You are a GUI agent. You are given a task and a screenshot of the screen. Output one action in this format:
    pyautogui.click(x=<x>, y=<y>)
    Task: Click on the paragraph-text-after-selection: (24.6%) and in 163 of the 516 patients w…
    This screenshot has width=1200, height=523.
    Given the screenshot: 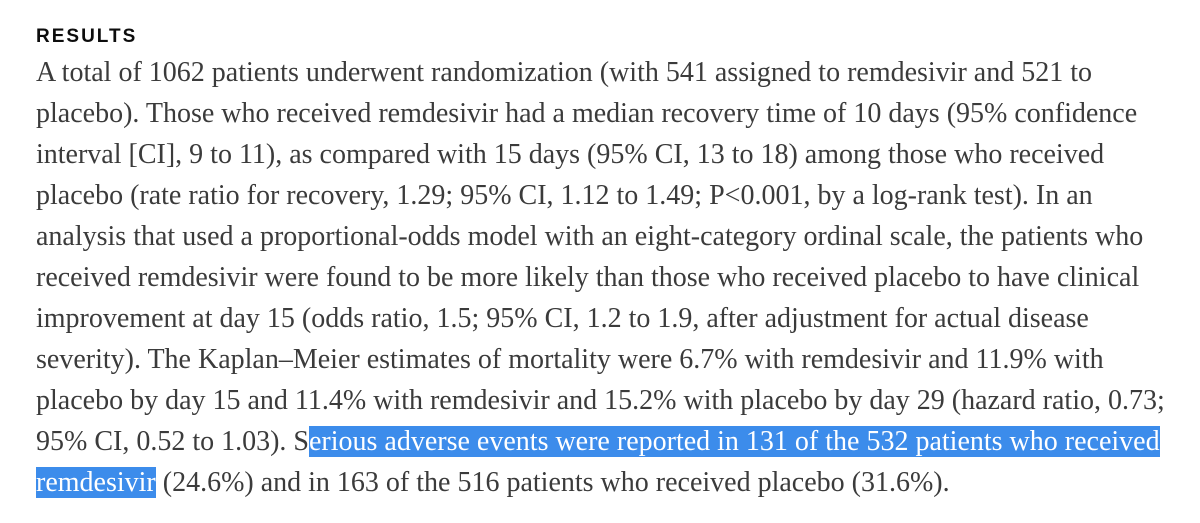 What is the action you would take?
    pyautogui.click(x=552, y=482)
    